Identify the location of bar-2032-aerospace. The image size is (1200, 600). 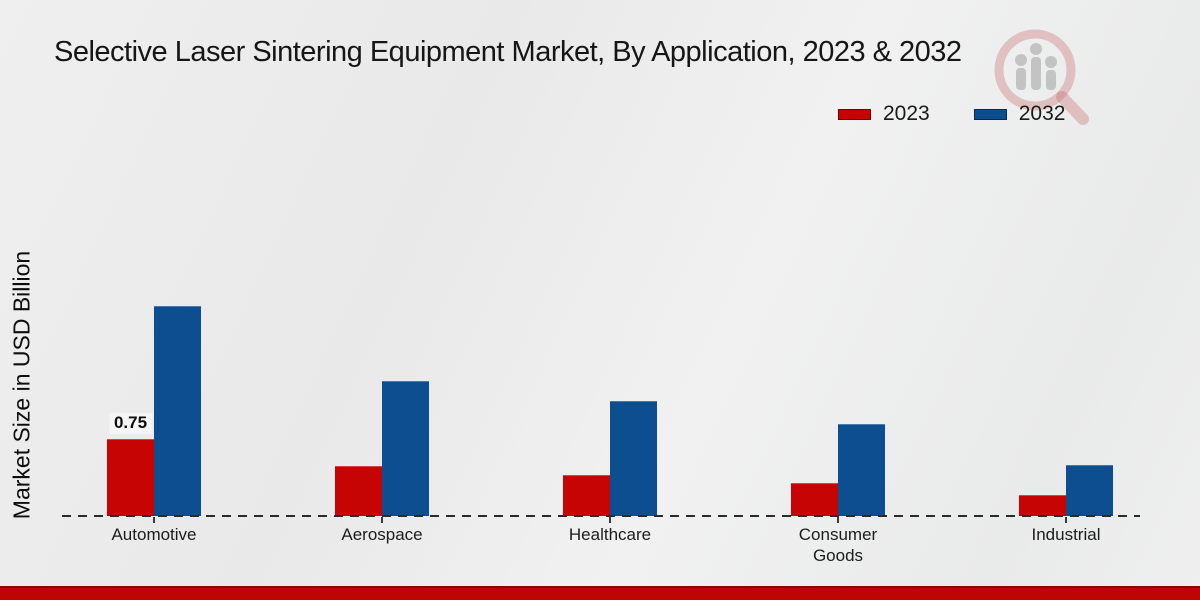
(405, 448).